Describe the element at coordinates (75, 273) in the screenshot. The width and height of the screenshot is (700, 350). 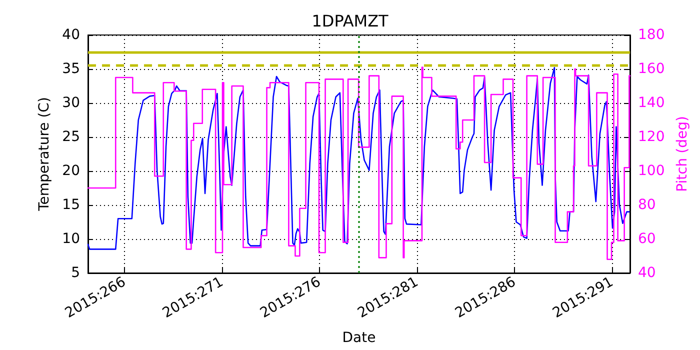
I see `y-tick-label: 5` at that location.